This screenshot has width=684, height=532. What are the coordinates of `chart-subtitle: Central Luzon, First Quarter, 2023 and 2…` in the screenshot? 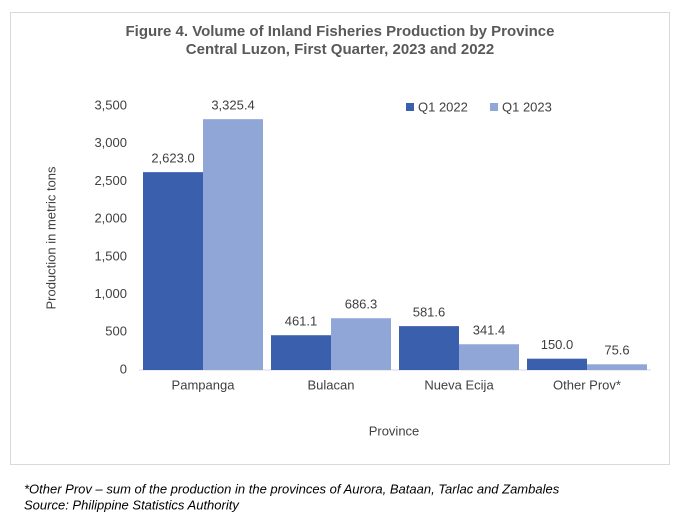 It's located at (340, 49).